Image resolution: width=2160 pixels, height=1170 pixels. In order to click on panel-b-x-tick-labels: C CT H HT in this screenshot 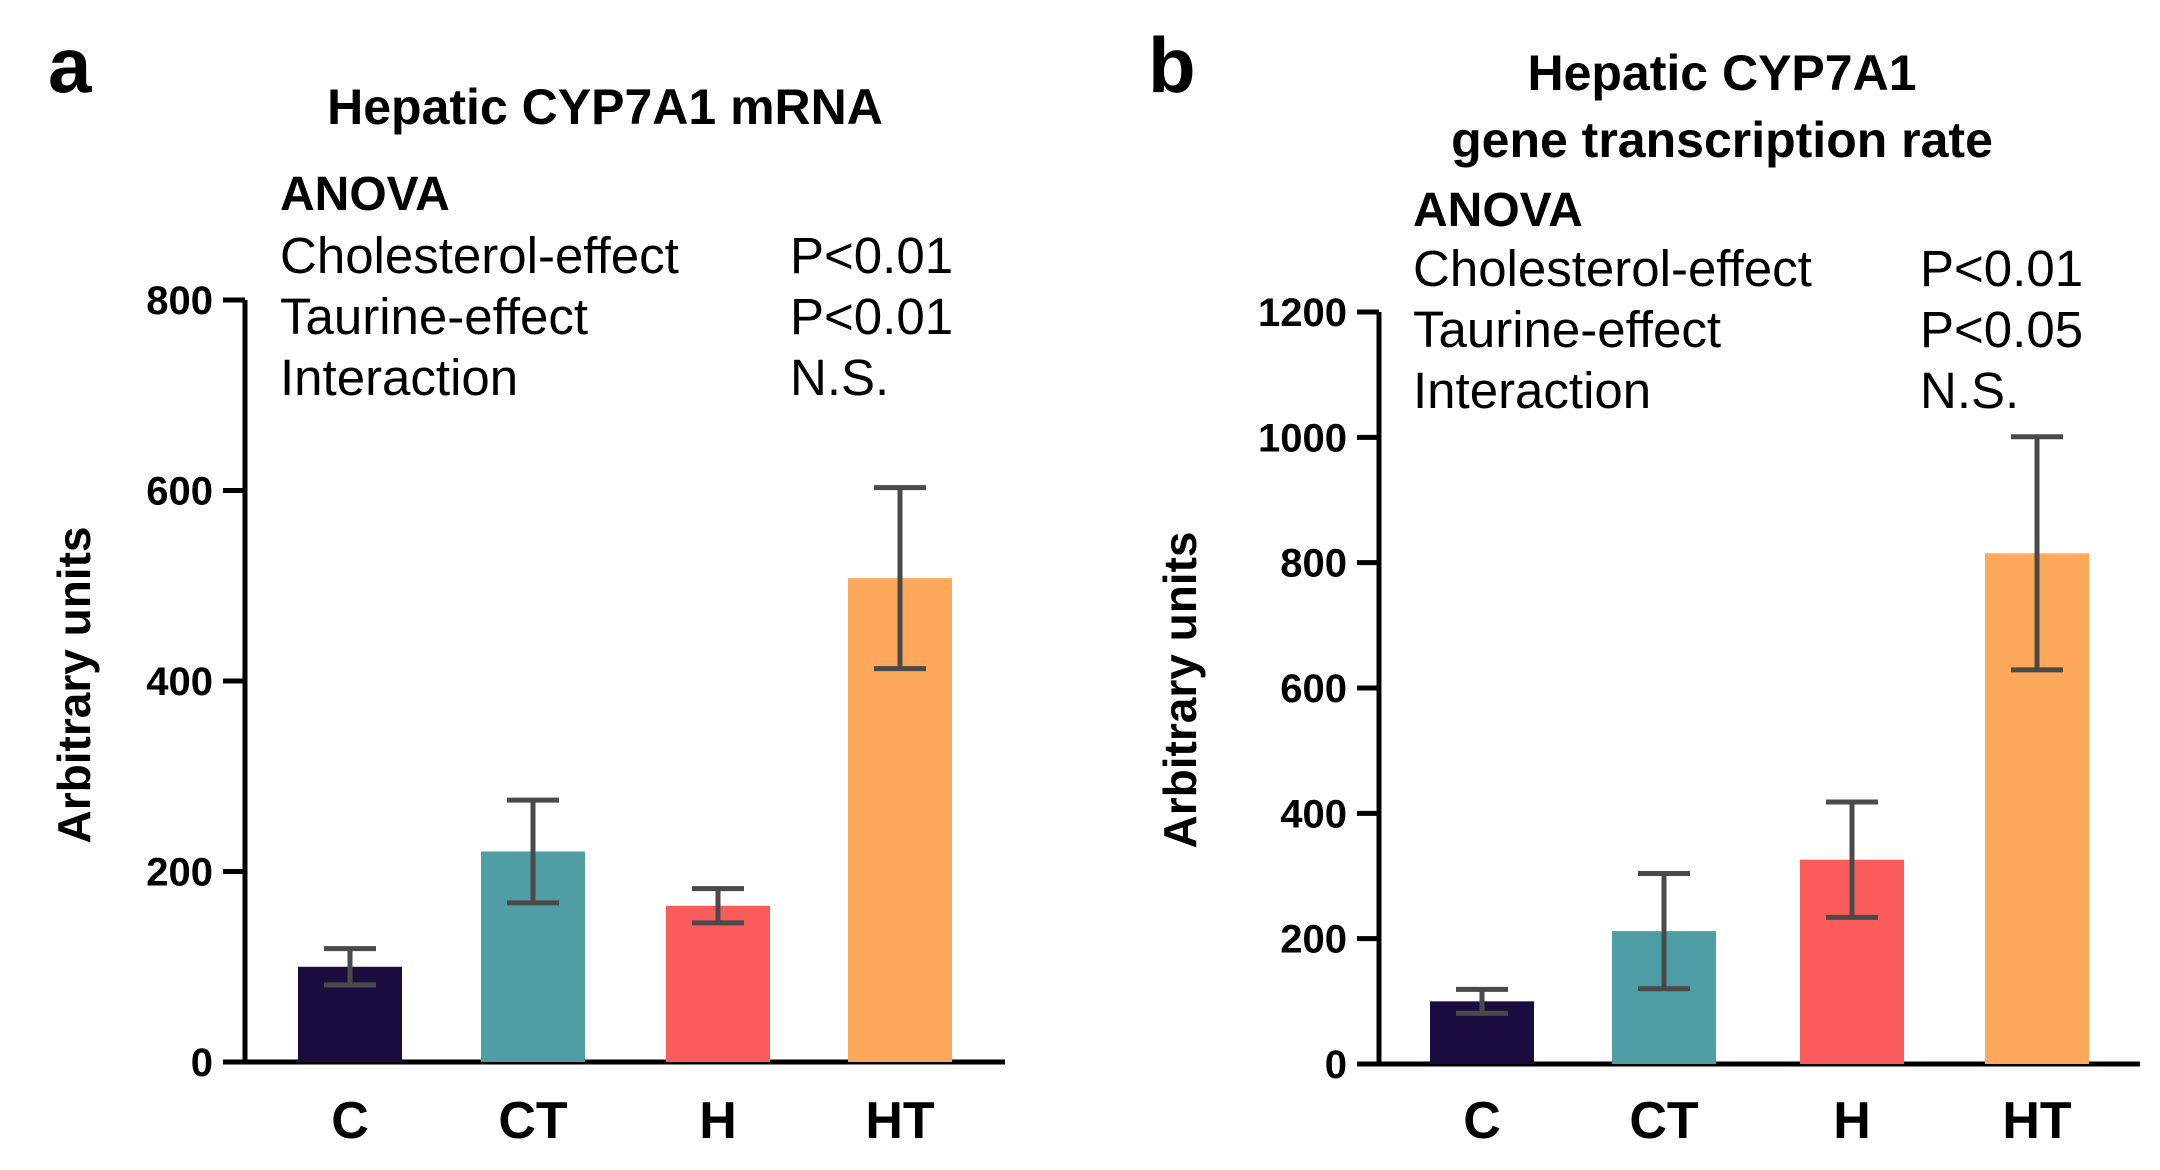, I will do `click(1767, 1121)`.